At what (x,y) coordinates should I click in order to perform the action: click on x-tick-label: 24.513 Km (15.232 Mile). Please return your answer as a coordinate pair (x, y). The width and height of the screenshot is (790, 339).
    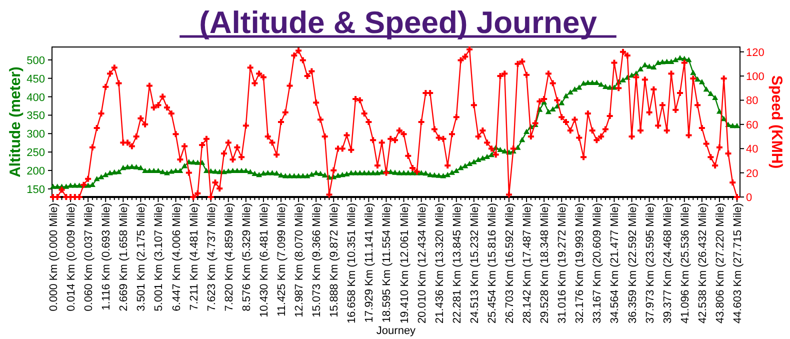
    Looking at the image, I should click on (474, 263).